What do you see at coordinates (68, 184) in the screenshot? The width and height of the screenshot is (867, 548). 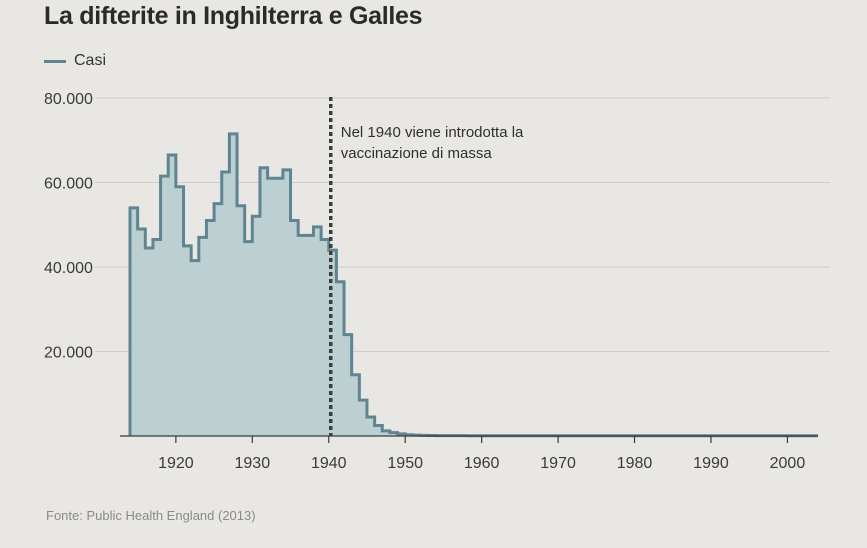 I see `y-tick-label-60000: 60.000` at bounding box center [68, 184].